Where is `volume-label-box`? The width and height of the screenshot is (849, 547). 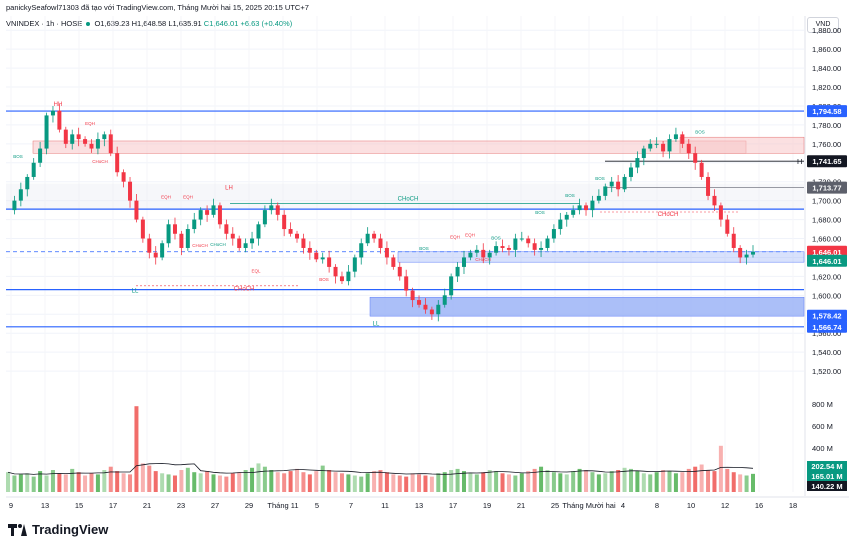
volume-label-box is located at coordinates (827, 466).